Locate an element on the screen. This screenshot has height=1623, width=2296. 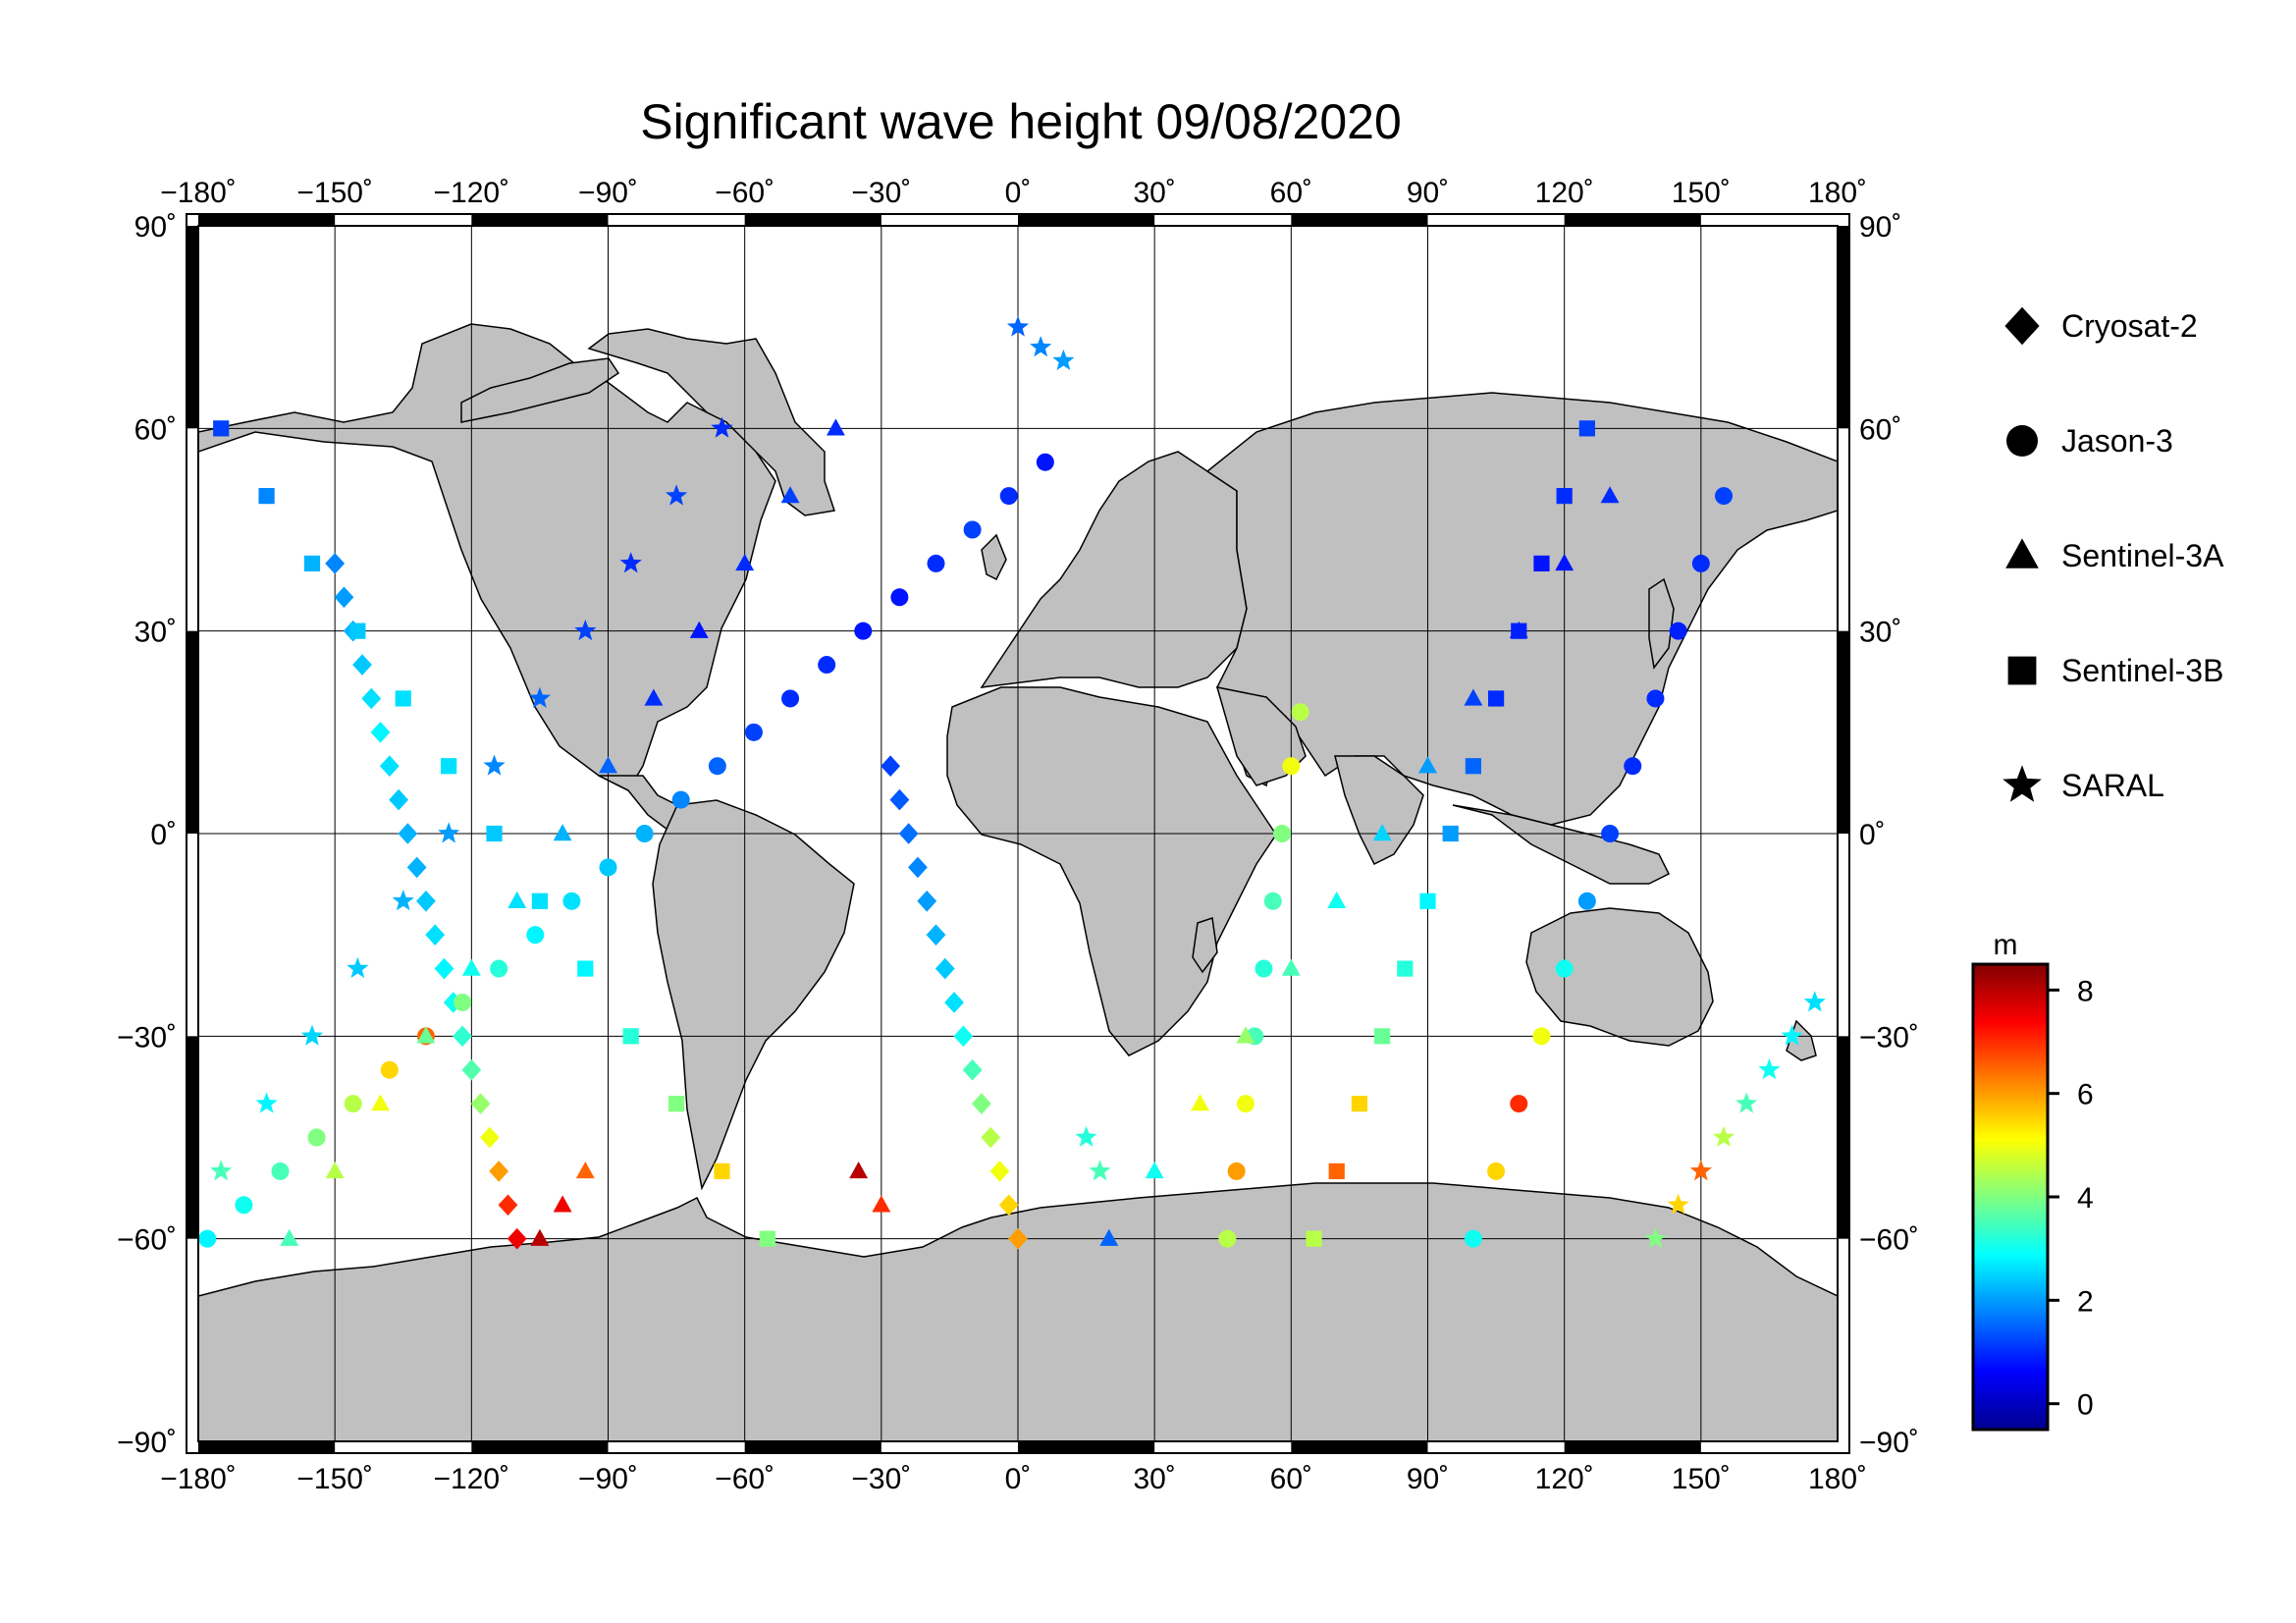
lon-tick-top: −90˚ is located at coordinates (608, 193).